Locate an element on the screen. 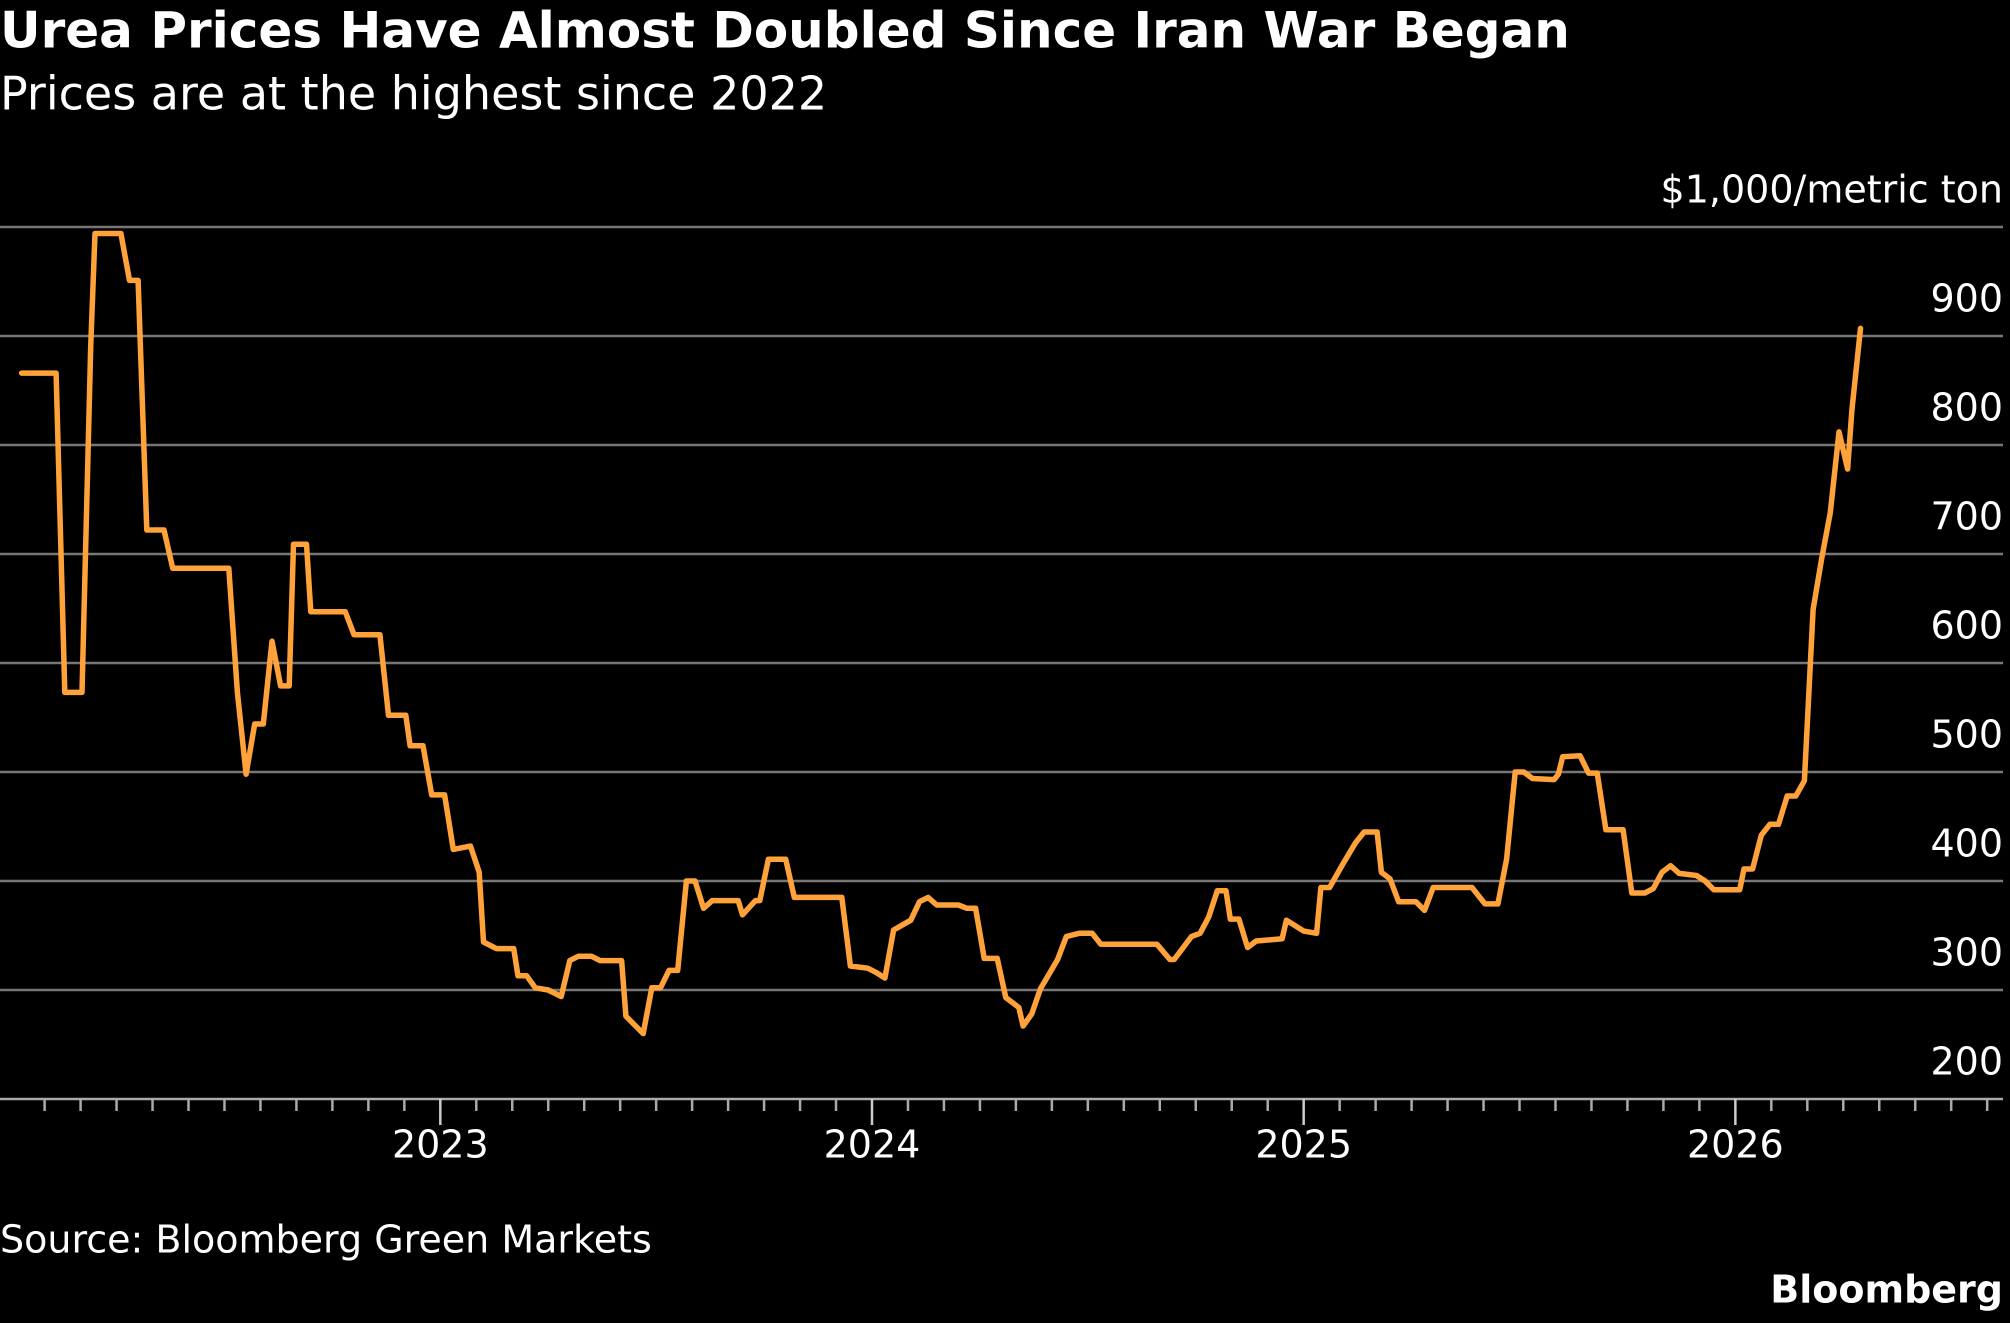 This screenshot has width=2010, height=1323. credit: Bloomberg is located at coordinates (1886, 1290).